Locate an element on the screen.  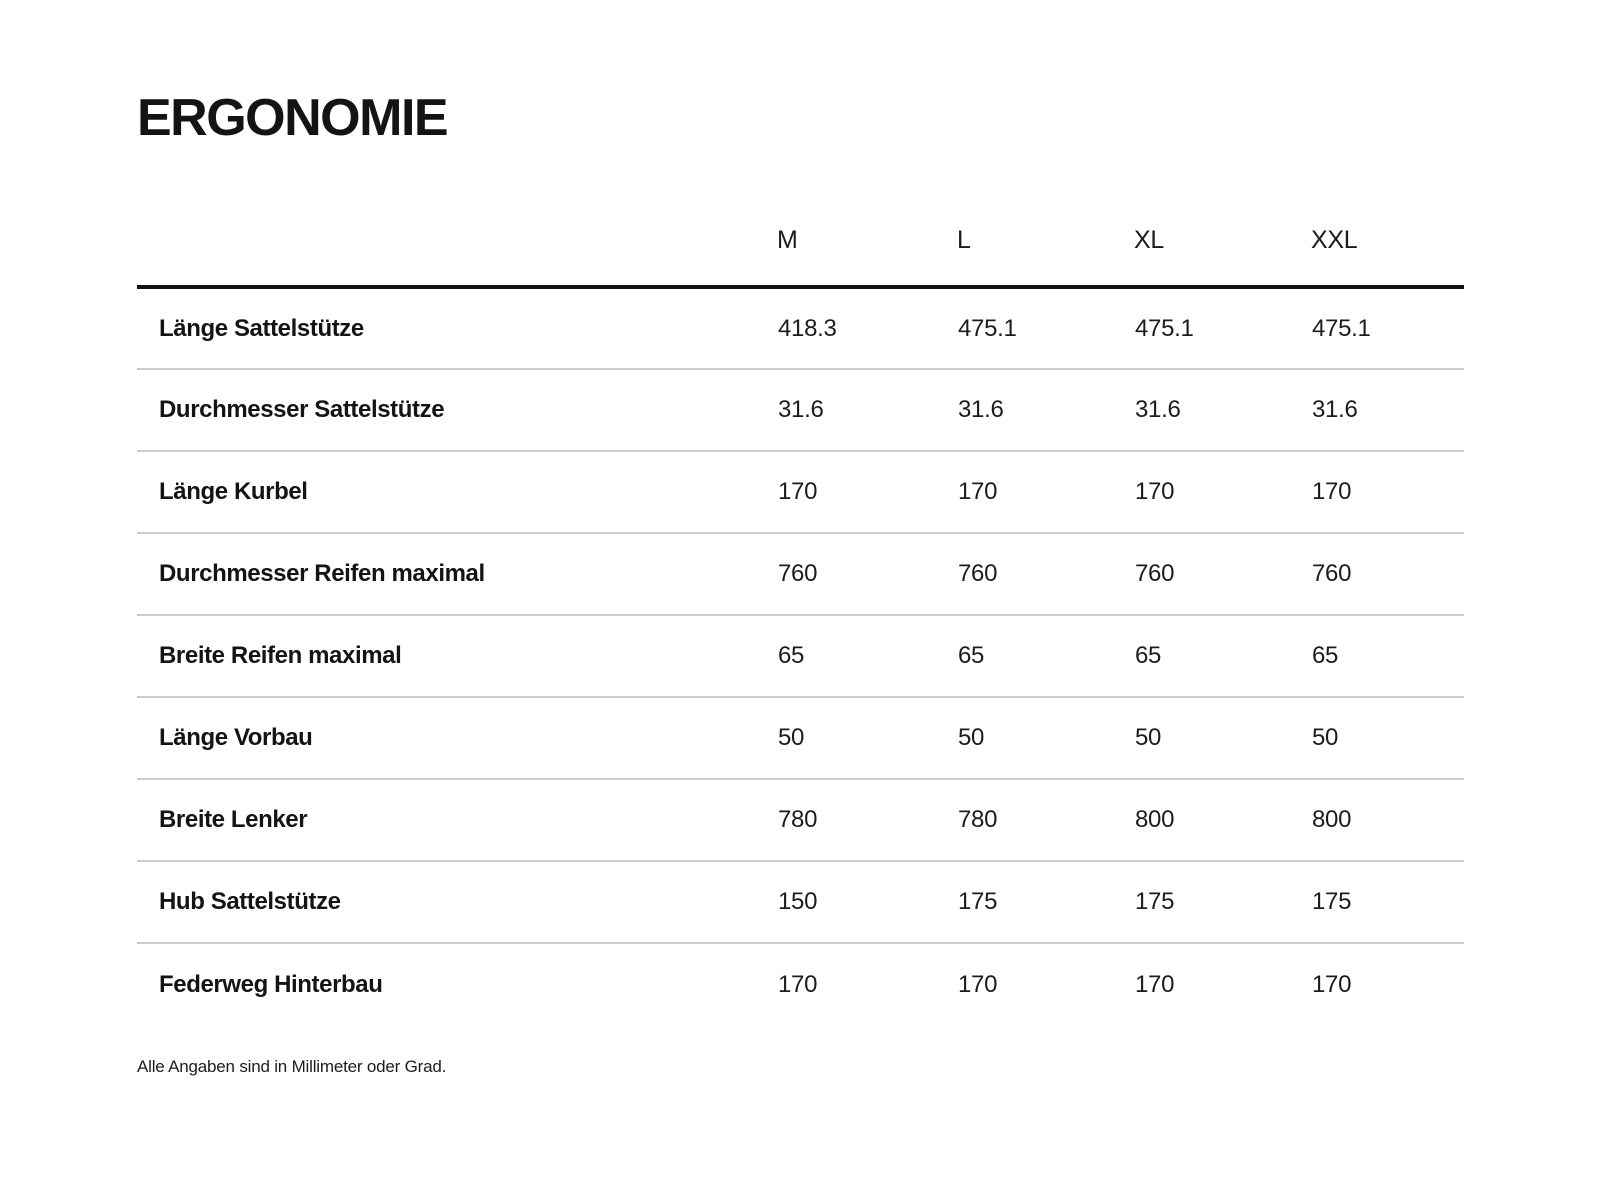
table-header: M L XL XXL is located at coordinates (800, 217).